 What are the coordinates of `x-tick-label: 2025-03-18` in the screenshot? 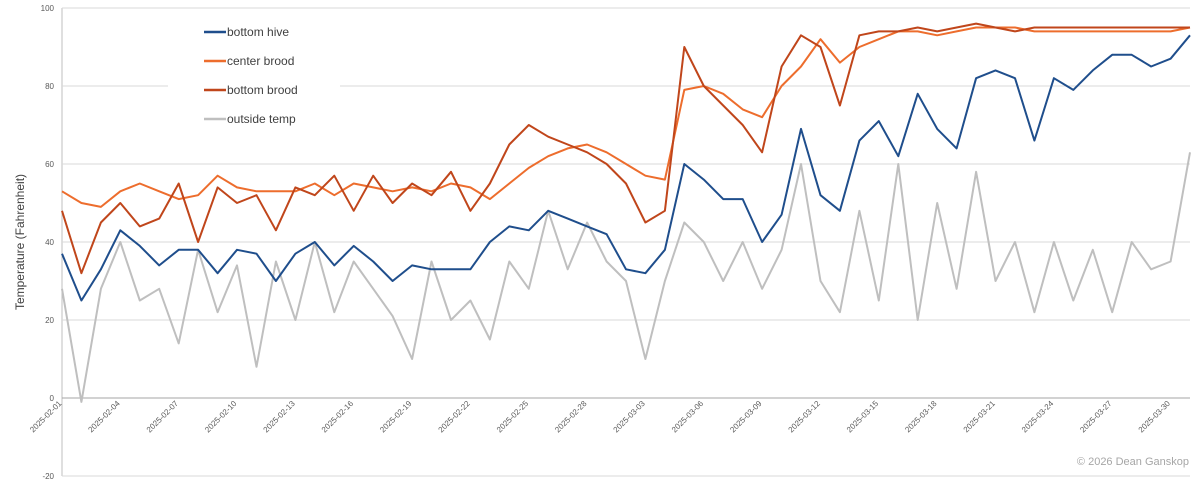 It's located at (921, 417).